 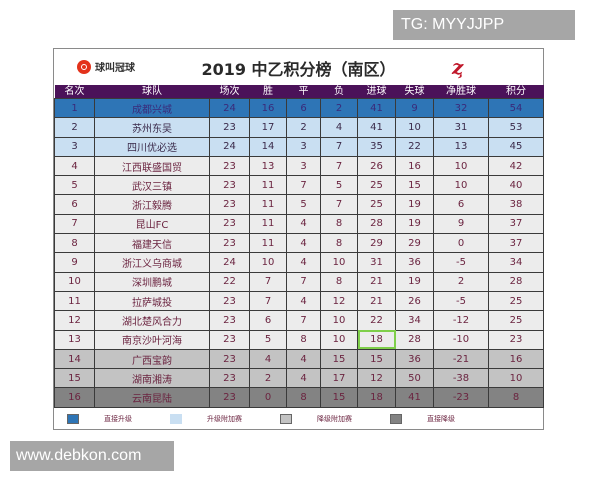 I want to click on cell-gd: 6, so click(x=461, y=204).